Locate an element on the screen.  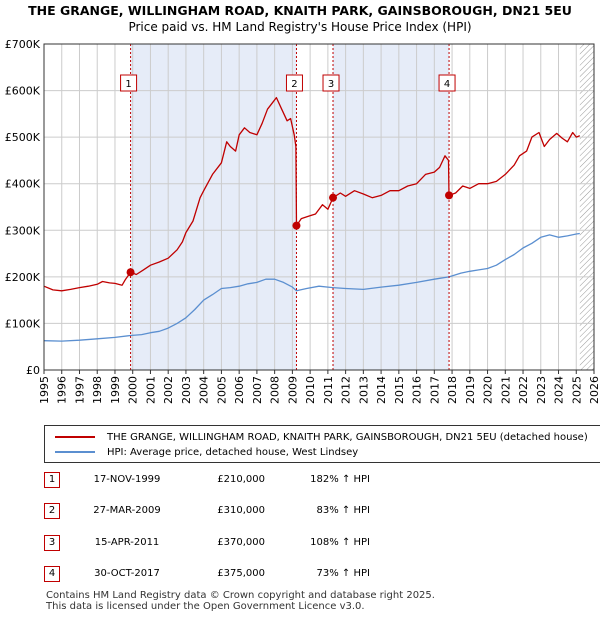
y-tick-label: £200K is located at coordinates (23, 277).